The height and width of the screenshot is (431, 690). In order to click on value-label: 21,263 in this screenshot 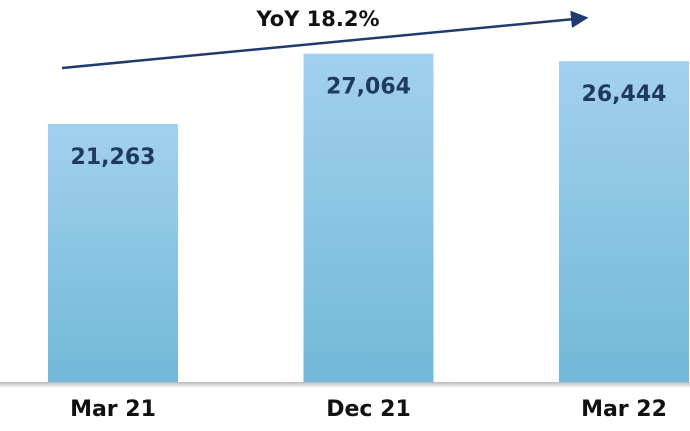, I will do `click(113, 157)`.